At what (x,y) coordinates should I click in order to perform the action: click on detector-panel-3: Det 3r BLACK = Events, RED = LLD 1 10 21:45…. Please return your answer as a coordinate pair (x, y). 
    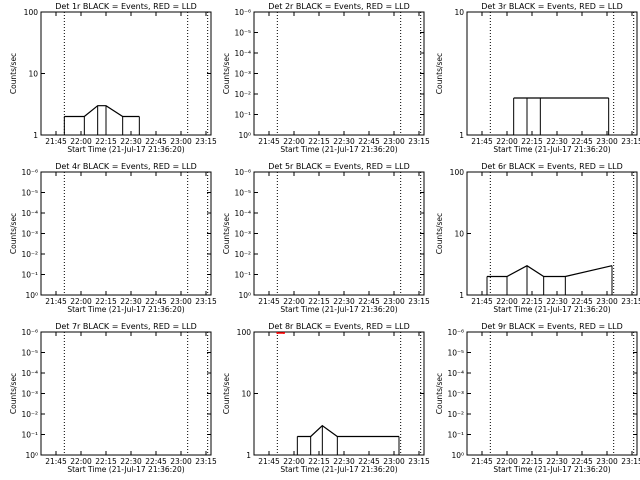
    Looking at the image, I should click on (537, 78).